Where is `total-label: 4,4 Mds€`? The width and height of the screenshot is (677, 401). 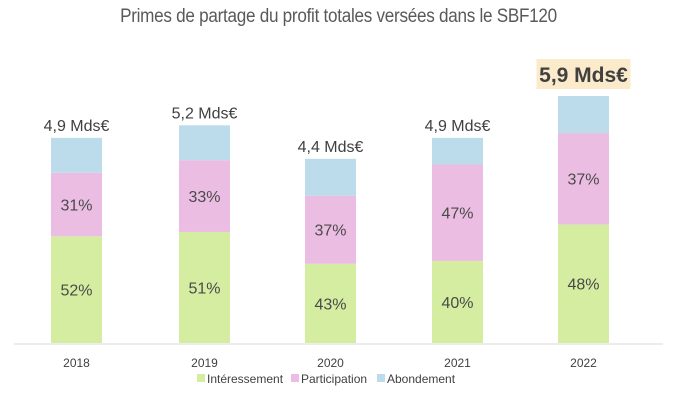 total-label: 4,4 Mds€ is located at coordinates (331, 147).